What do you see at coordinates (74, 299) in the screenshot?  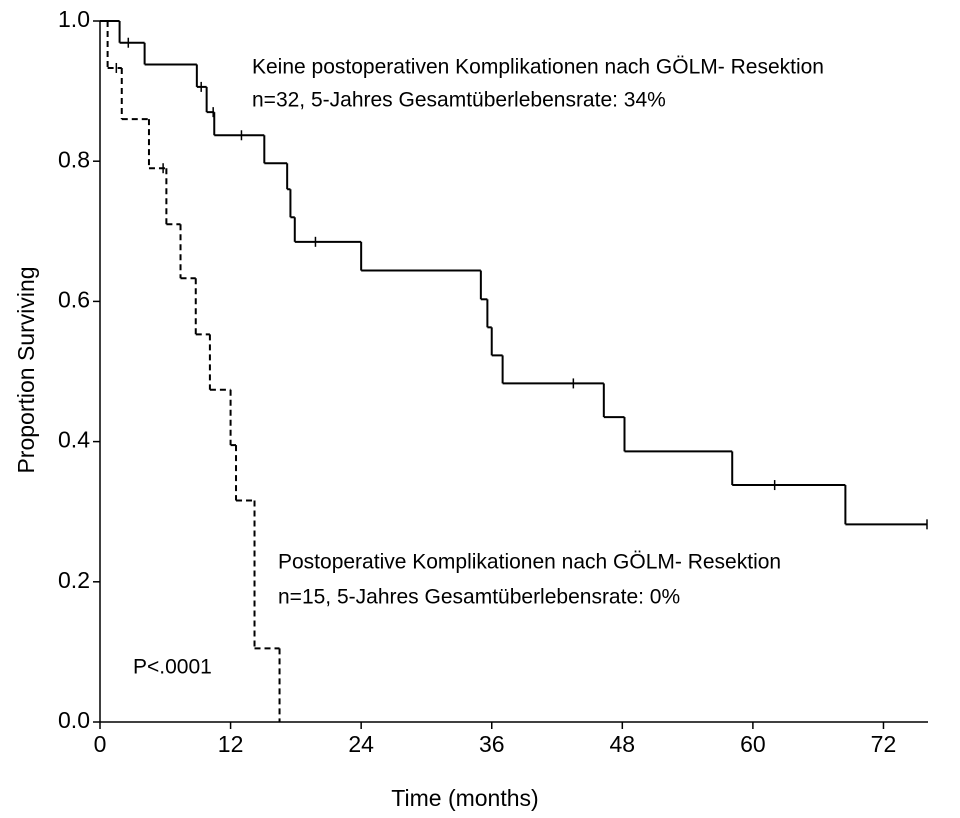 I see `y-tick-label: 0.6` at bounding box center [74, 299].